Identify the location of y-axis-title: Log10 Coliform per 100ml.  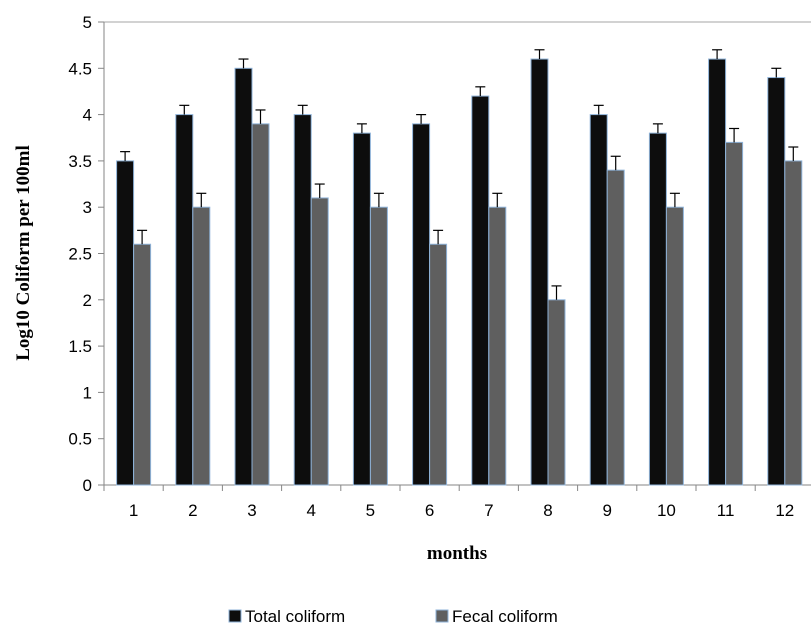
(23, 253).